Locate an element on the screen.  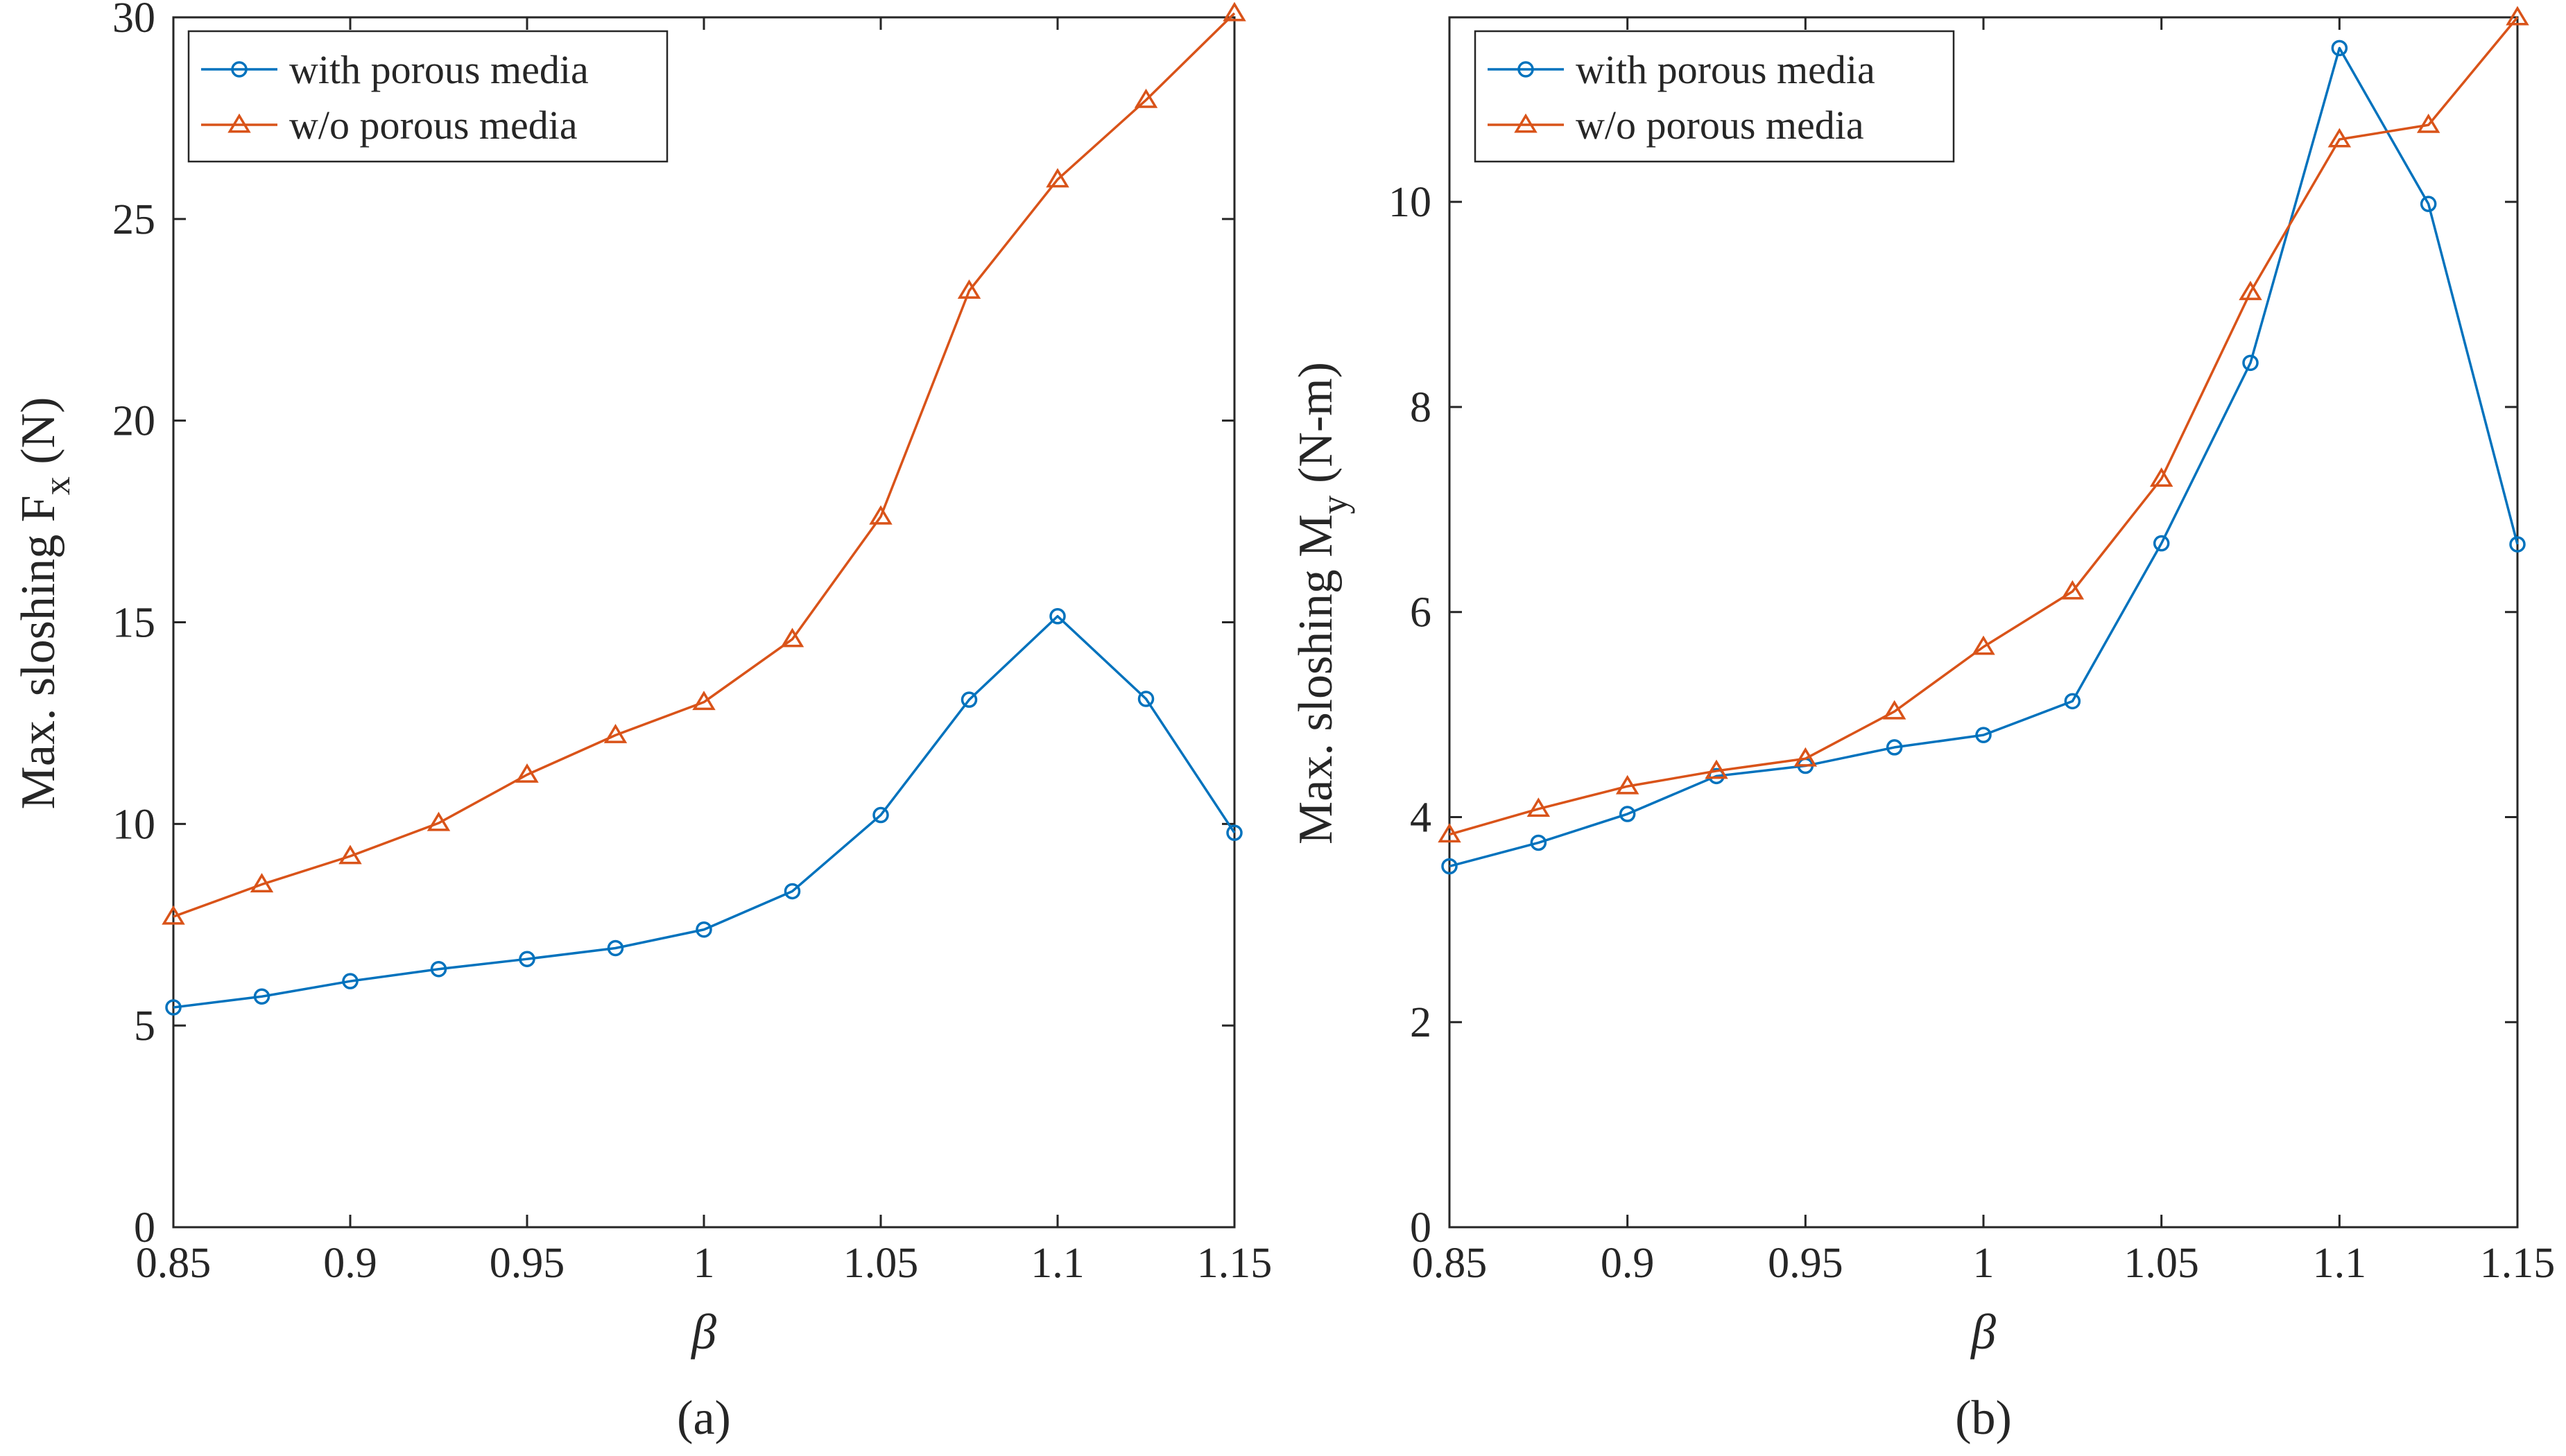
series-line is located at coordinates (704, 812).